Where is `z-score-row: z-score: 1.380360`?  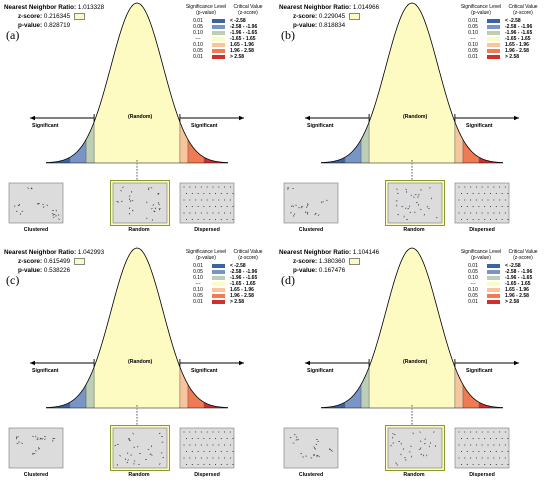
z-score-row: z-score: 1.380360 is located at coordinates (336, 261).